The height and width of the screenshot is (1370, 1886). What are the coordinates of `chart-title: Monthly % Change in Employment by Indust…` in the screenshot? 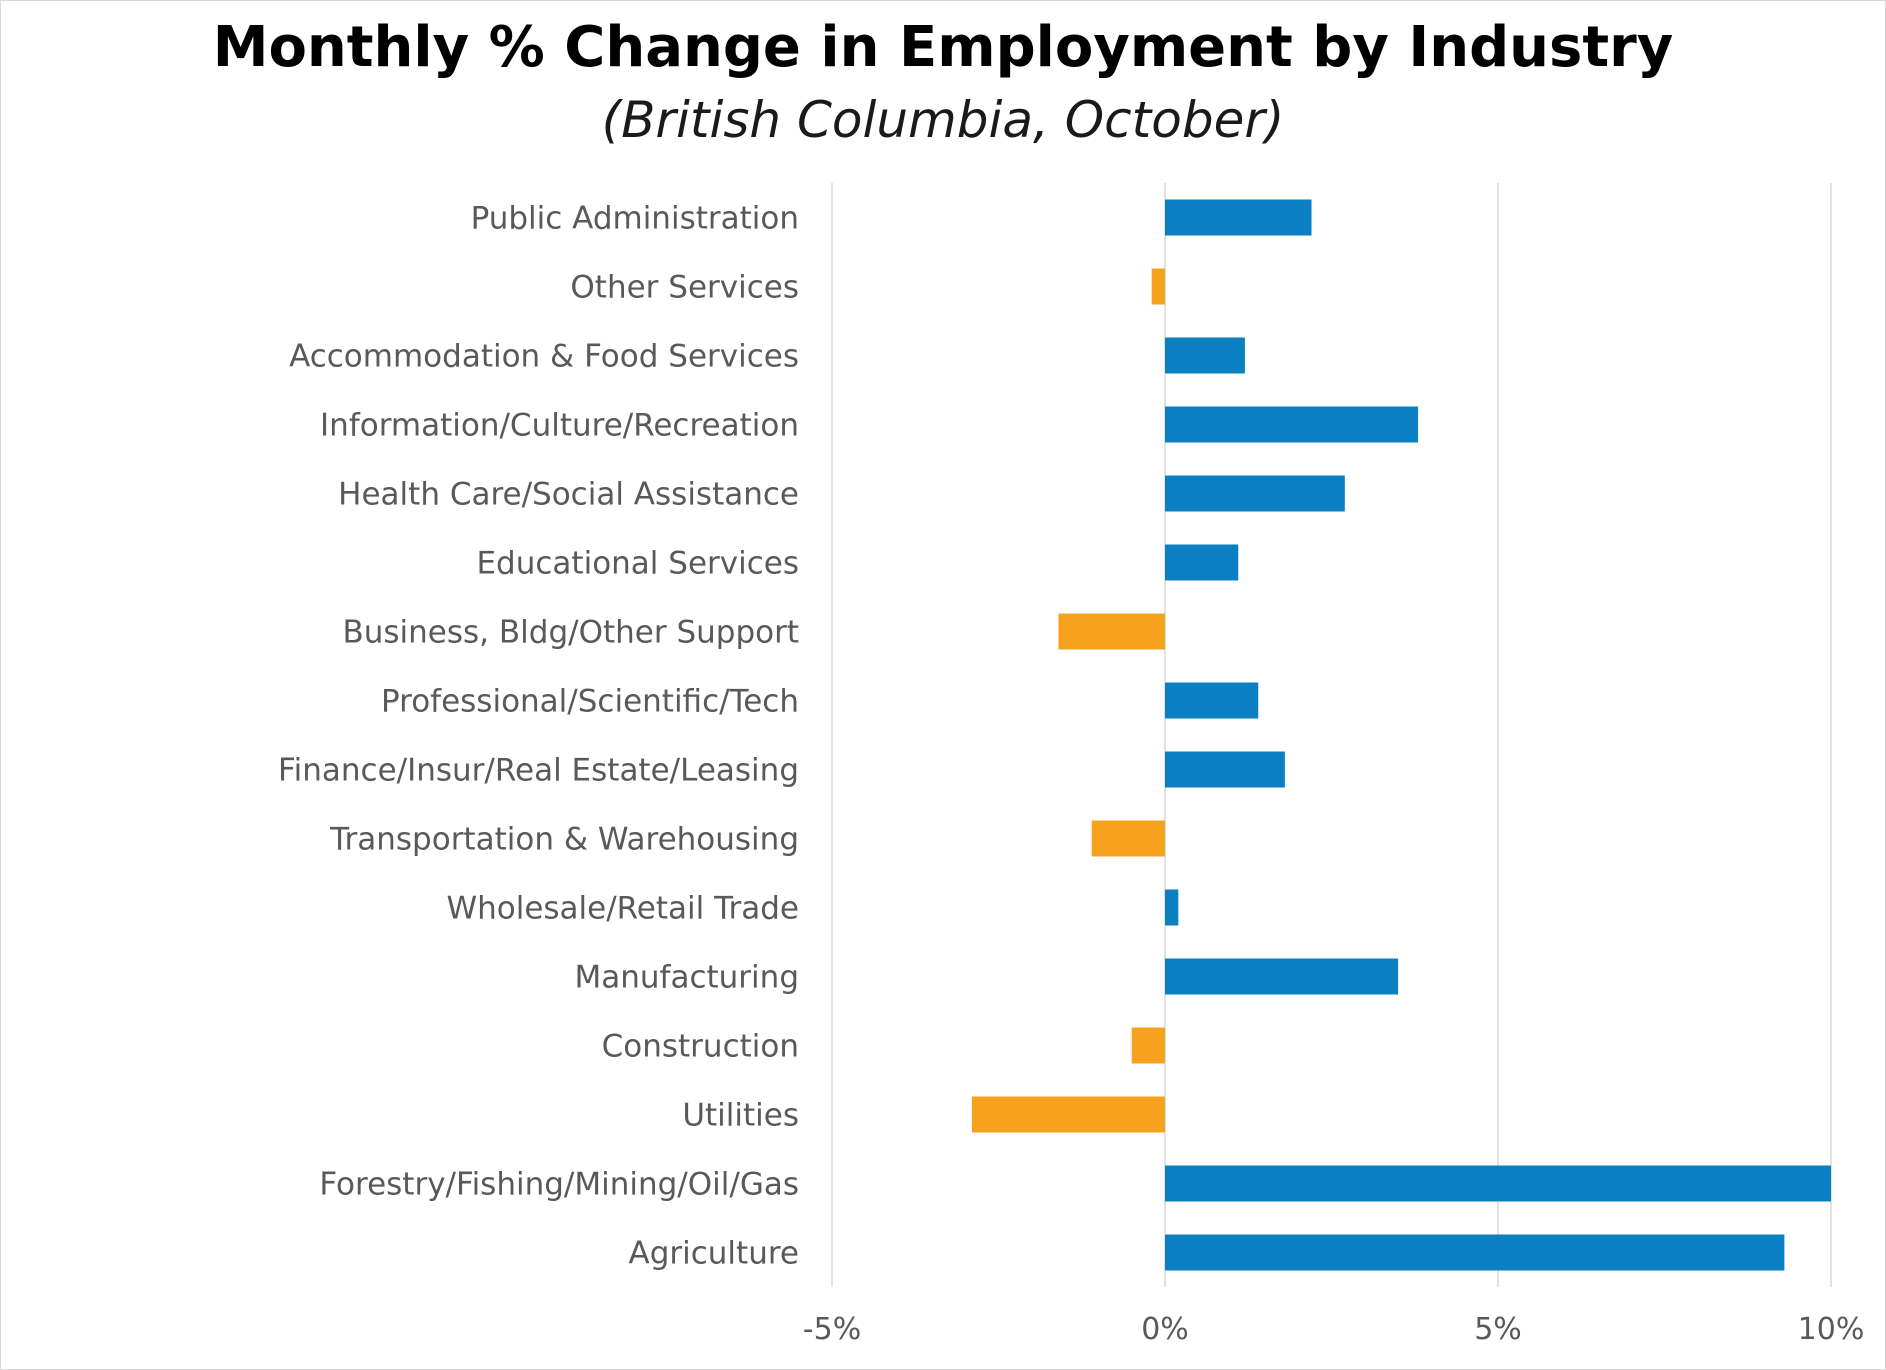 It's located at (943, 47).